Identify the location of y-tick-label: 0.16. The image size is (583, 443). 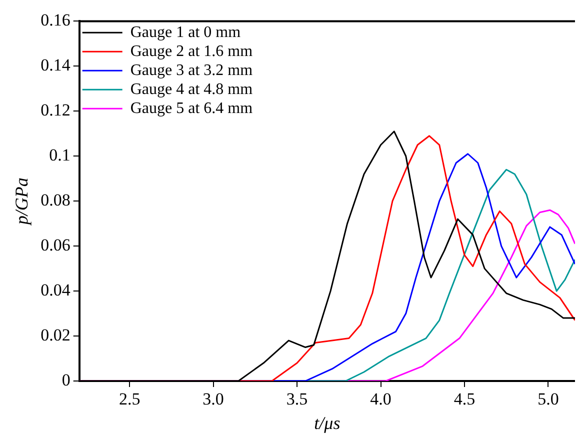
(55, 20).